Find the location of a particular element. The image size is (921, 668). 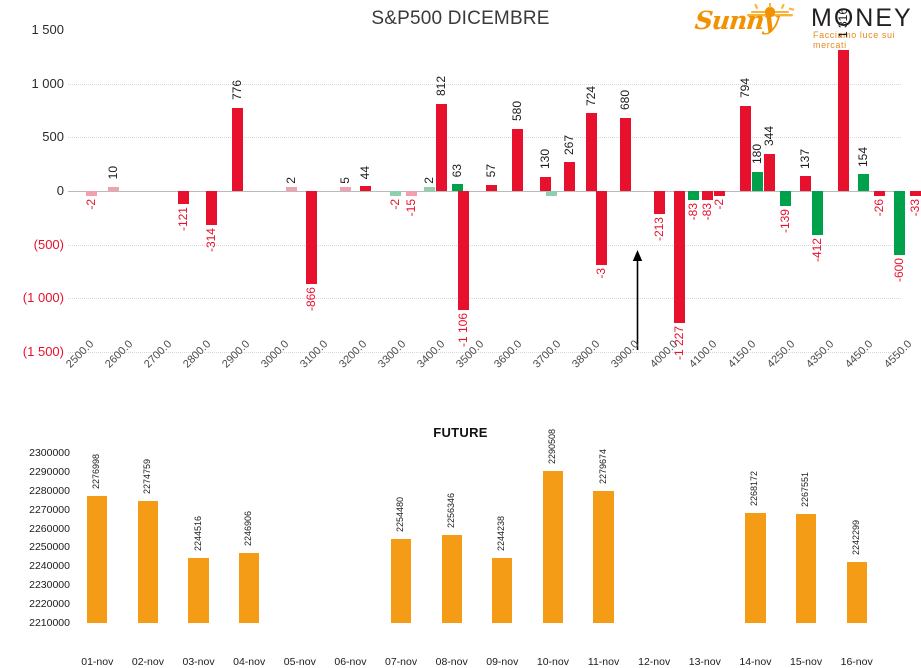

sunny-money-logo: Sunny MONEY Facciamo luce sui mercati is located at coordinates (804, 26).